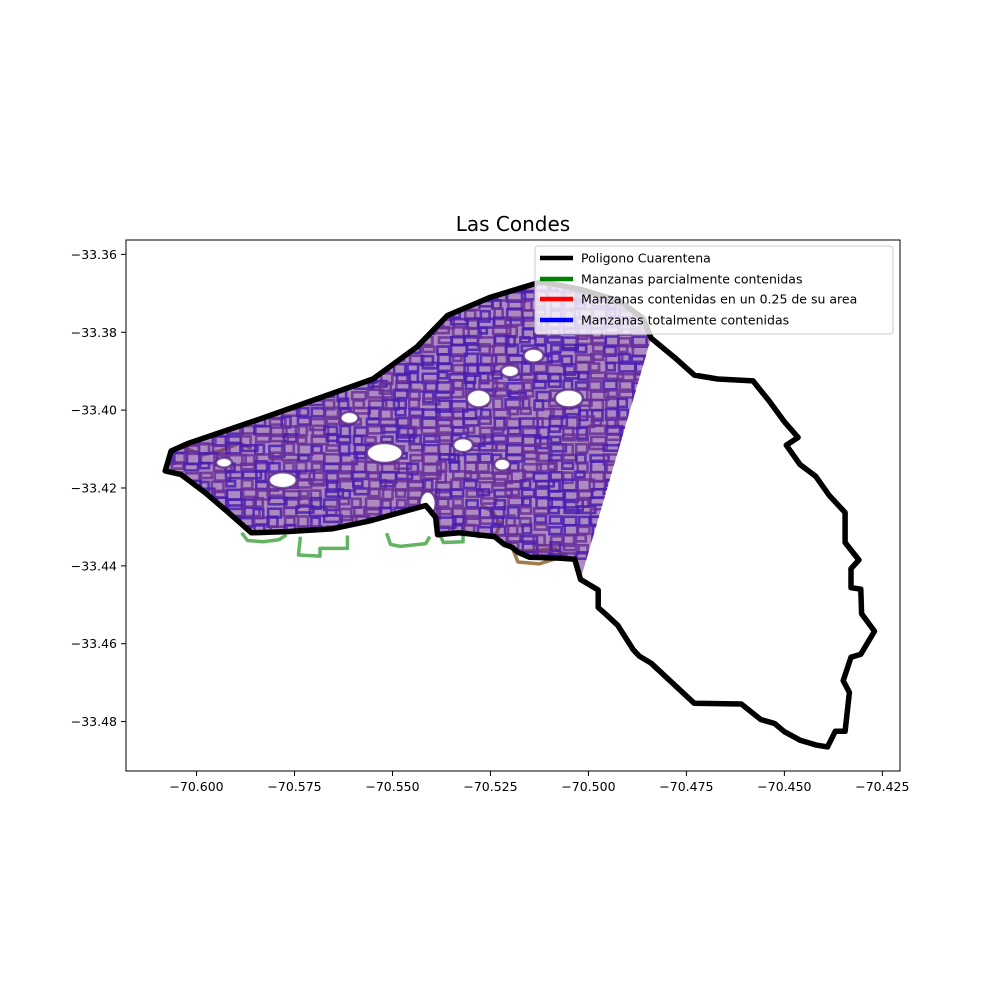 Image resolution: width=1000 pixels, height=1000 pixels. Describe the element at coordinates (94, 565) in the screenshot. I see `y-tick-label: −33.44` at that location.